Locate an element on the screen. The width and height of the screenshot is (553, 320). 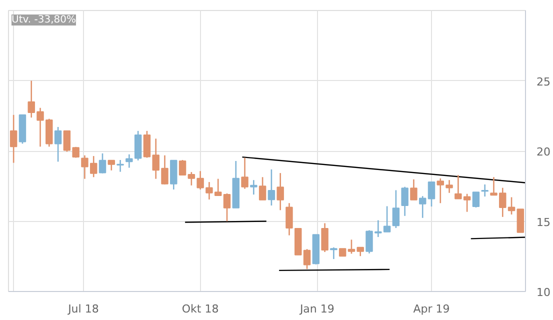
x-tick-label: Apr 19 is located at coordinates (431, 309).